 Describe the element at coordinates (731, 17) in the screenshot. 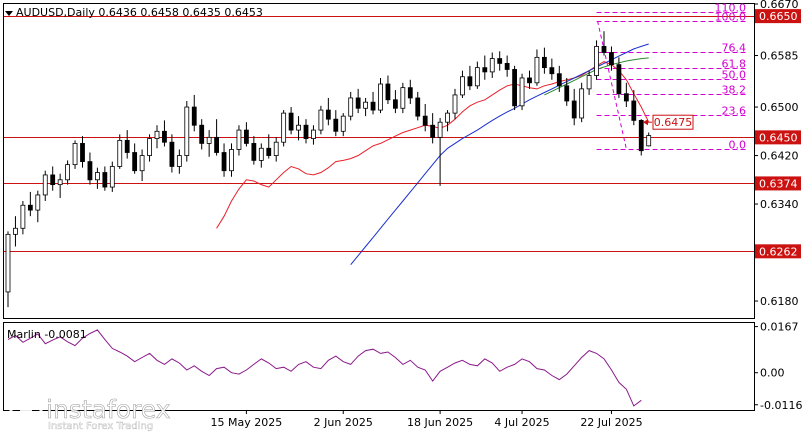

I see `fib-label-100.0: 100.0` at that location.